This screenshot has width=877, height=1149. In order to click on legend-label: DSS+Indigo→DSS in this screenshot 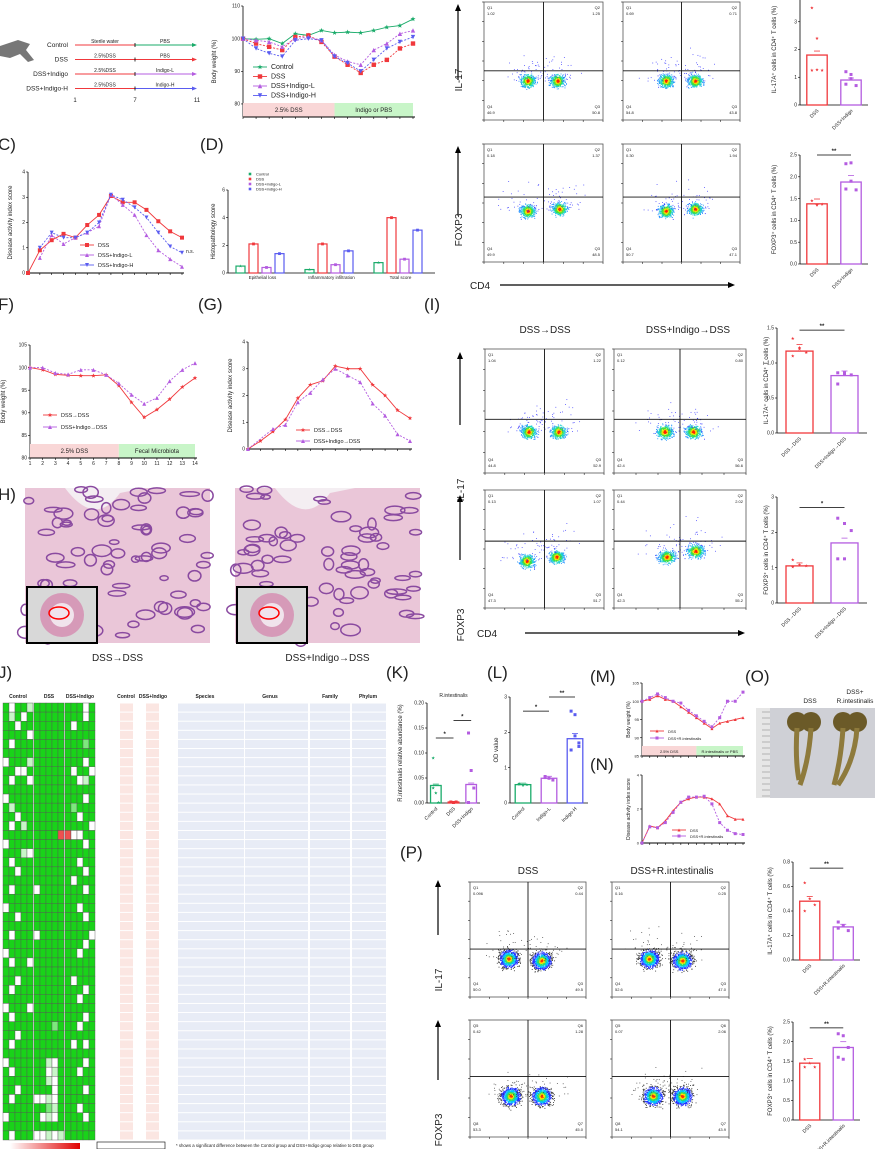, I will do `click(337, 442)`.